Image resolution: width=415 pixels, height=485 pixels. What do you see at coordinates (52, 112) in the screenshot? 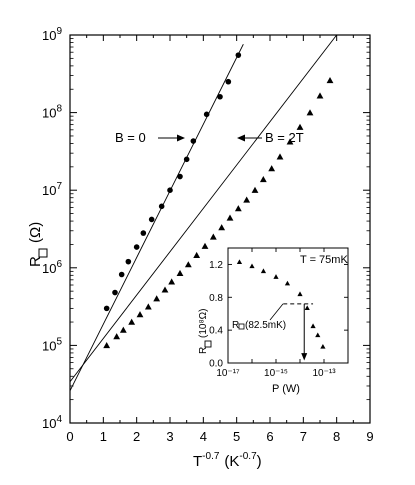
I see `y-tick-label: 10⁸` at bounding box center [52, 112].